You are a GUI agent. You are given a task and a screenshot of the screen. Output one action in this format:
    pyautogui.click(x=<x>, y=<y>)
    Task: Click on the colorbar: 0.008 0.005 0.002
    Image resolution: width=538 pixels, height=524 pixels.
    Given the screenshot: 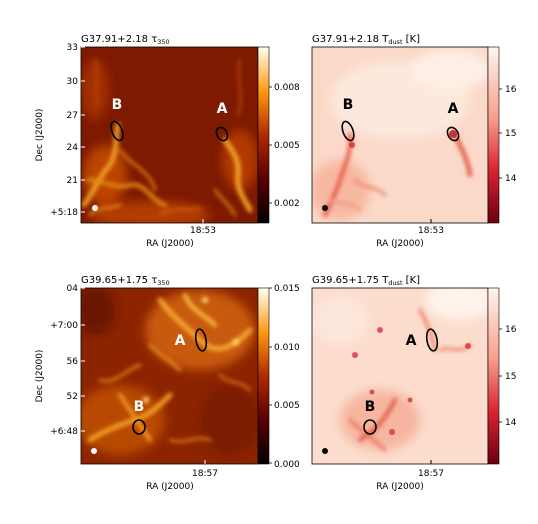 What is the action you would take?
    pyautogui.click(x=278, y=135)
    